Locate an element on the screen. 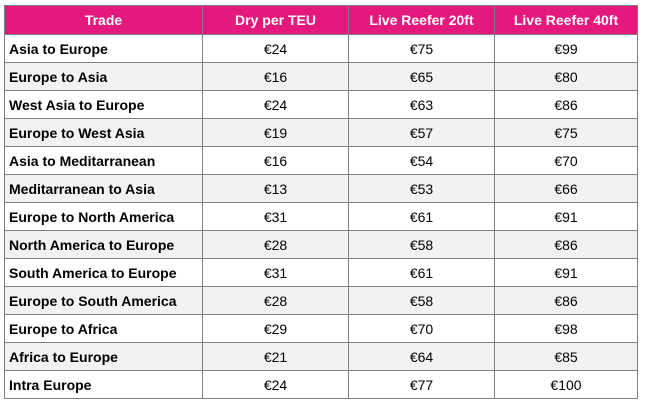 This screenshot has width=647, height=405. trade-cell: Europe to West Asia is located at coordinates (103, 132).